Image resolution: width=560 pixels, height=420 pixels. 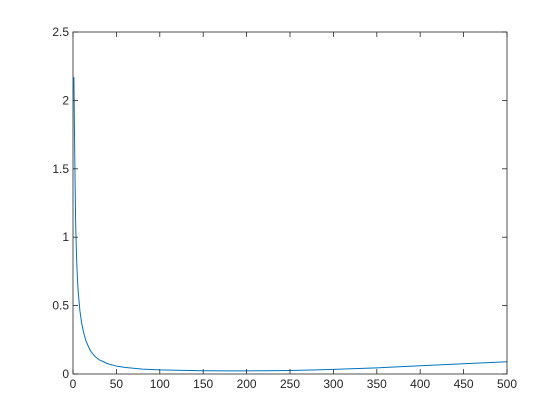 What do you see at coordinates (60, 169) in the screenshot?
I see `y-tick-label: 1.5` at bounding box center [60, 169].